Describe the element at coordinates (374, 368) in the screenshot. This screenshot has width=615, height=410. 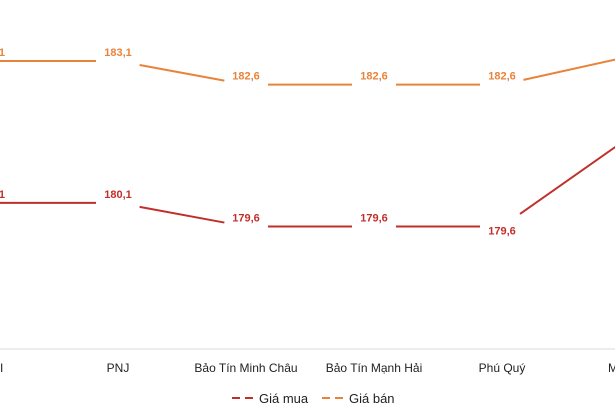
I see `x-tick-label: Bảo Tín Mạnh Hải` at that location.